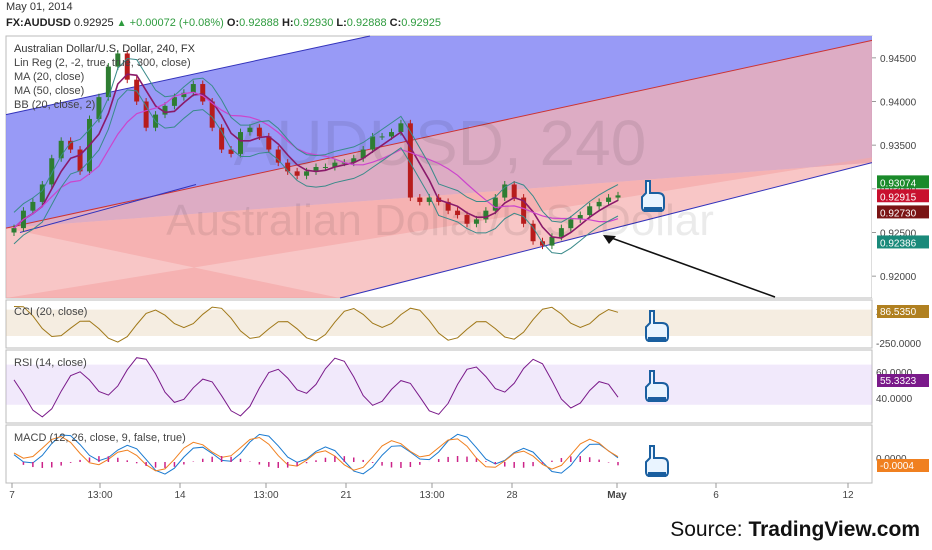 This screenshot has height=550, width=932. I want to click on macd-line, so click(316, 454).